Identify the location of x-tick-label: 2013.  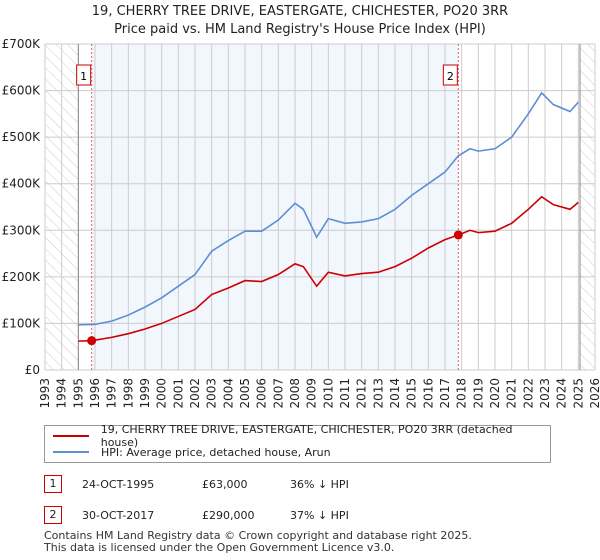
(378, 393).